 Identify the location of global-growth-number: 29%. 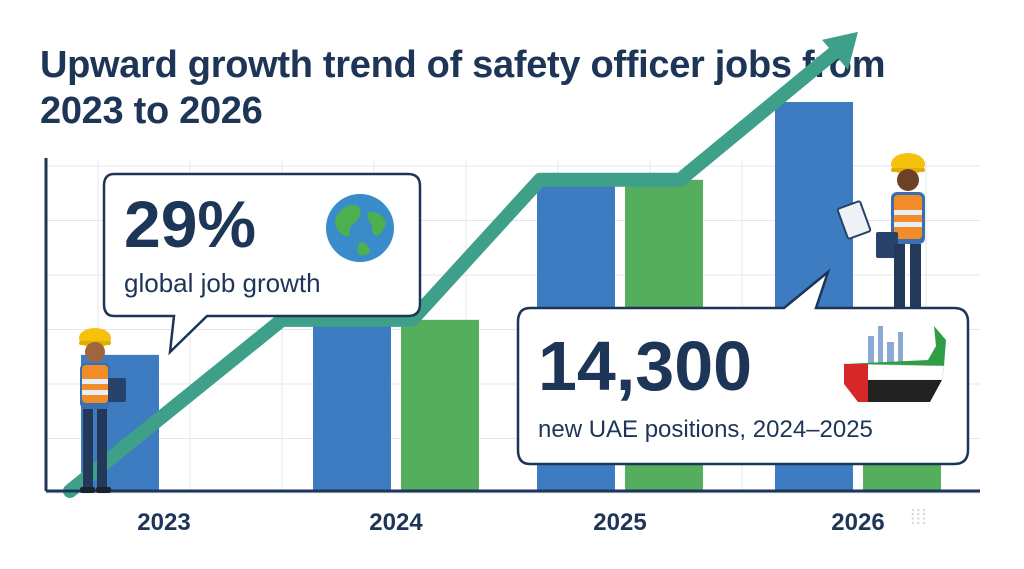
(190, 224).